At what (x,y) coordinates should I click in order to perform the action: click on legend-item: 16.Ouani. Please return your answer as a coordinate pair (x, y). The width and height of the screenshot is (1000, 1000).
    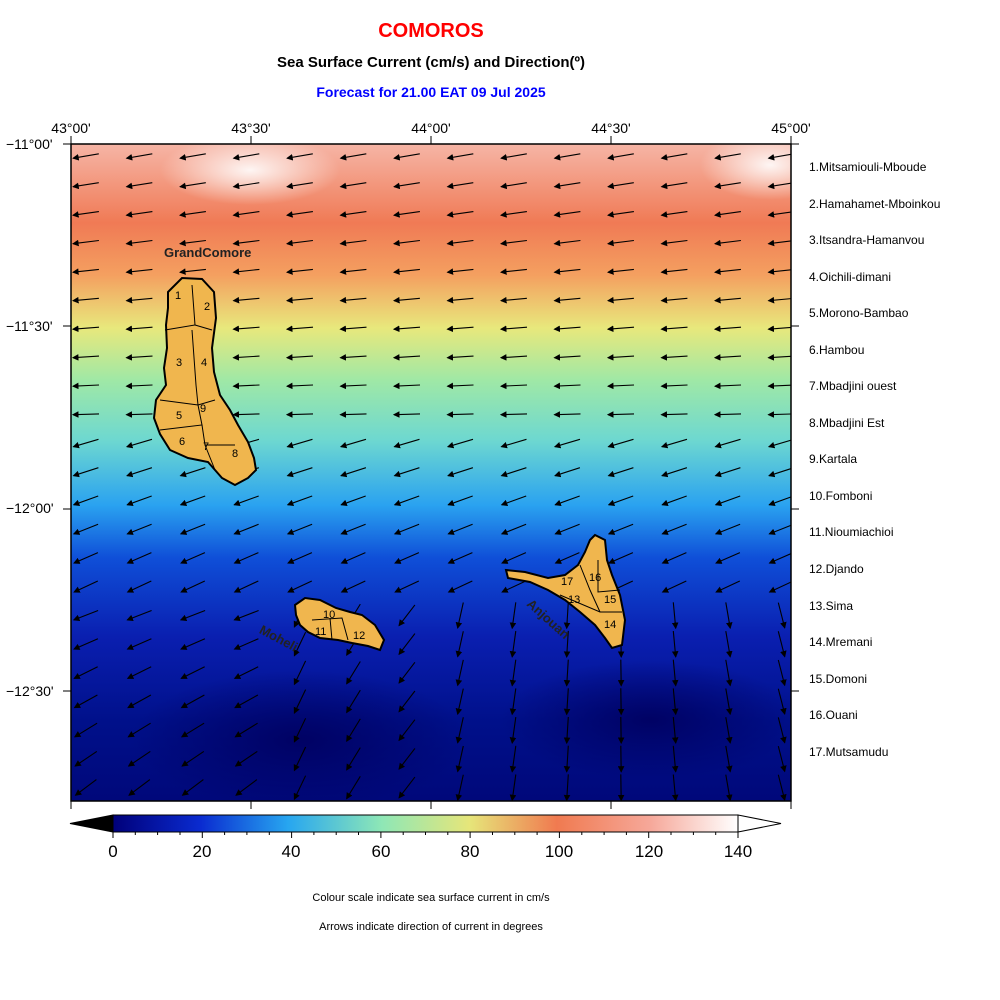
    Looking at the image, I should click on (833, 715).